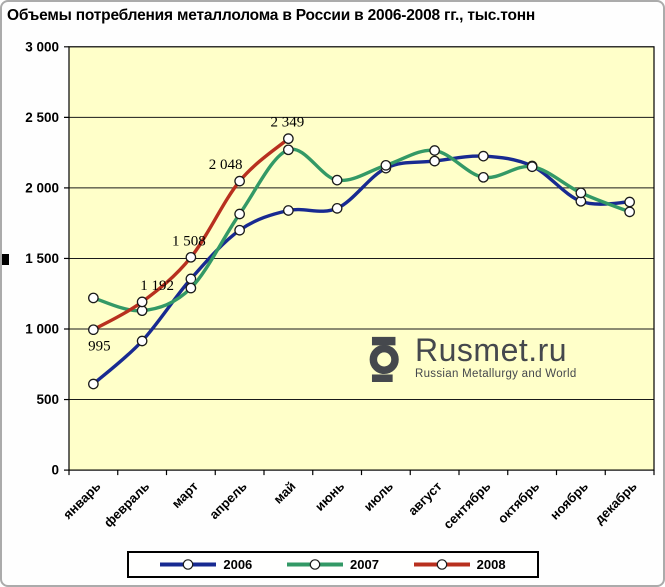 The image size is (665, 587). I want to click on data-label: 2 048, so click(226, 165).